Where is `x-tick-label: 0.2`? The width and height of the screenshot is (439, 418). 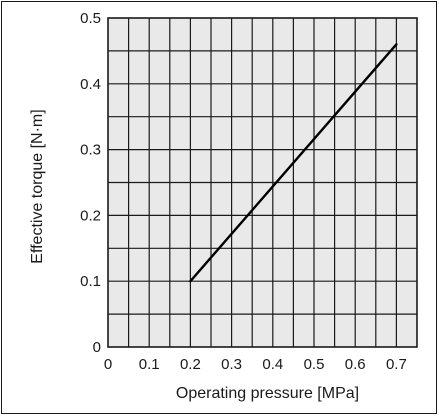 x-tick-label: 0.2 is located at coordinates (190, 364).